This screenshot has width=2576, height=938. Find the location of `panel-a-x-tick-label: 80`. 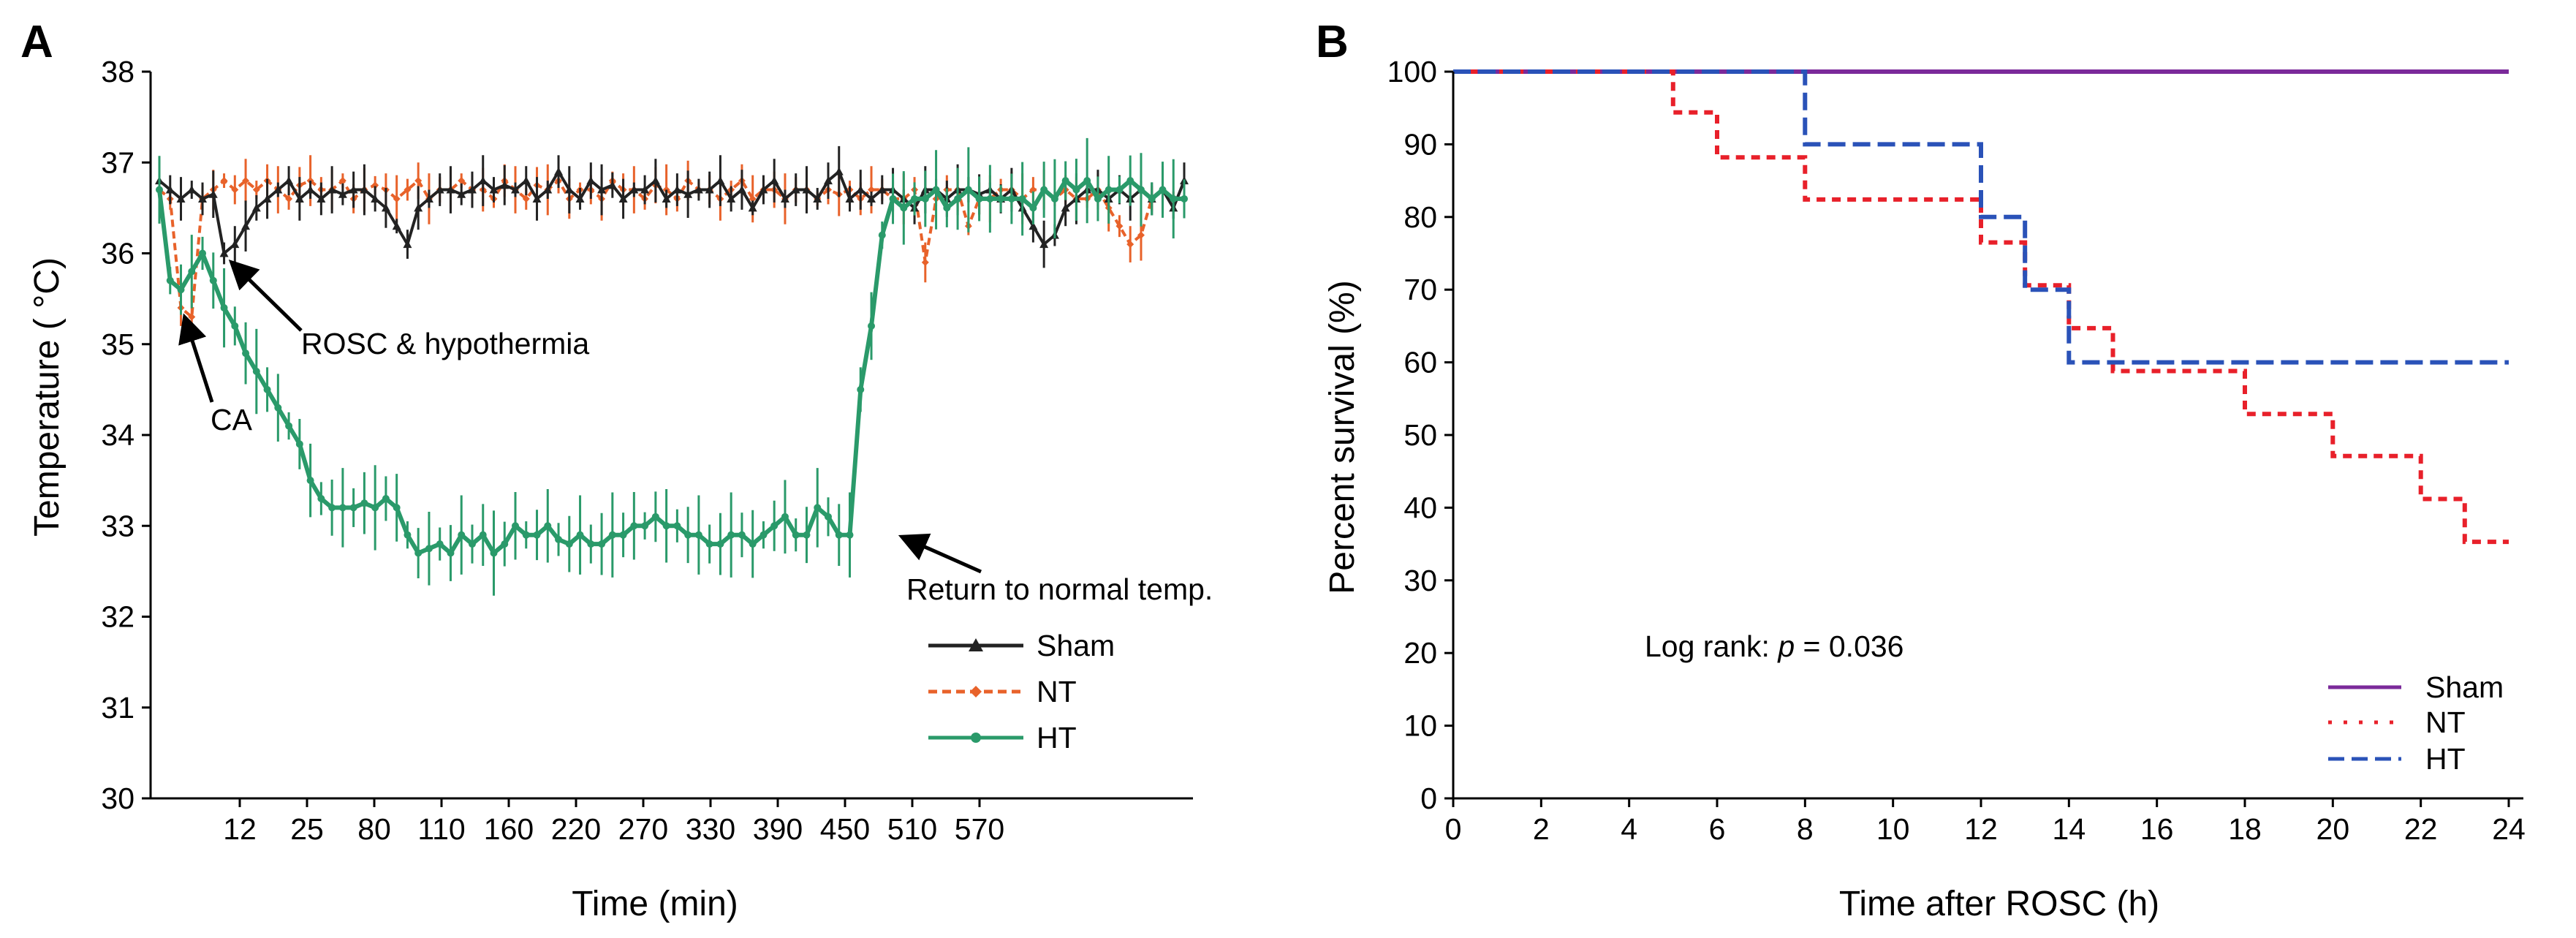

panel-a-x-tick-label: 80 is located at coordinates (374, 829).